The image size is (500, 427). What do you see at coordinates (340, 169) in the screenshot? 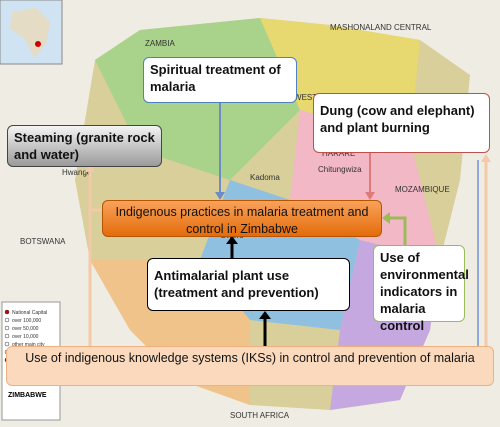
I see `map-label: Chitungwiza` at bounding box center [340, 169].